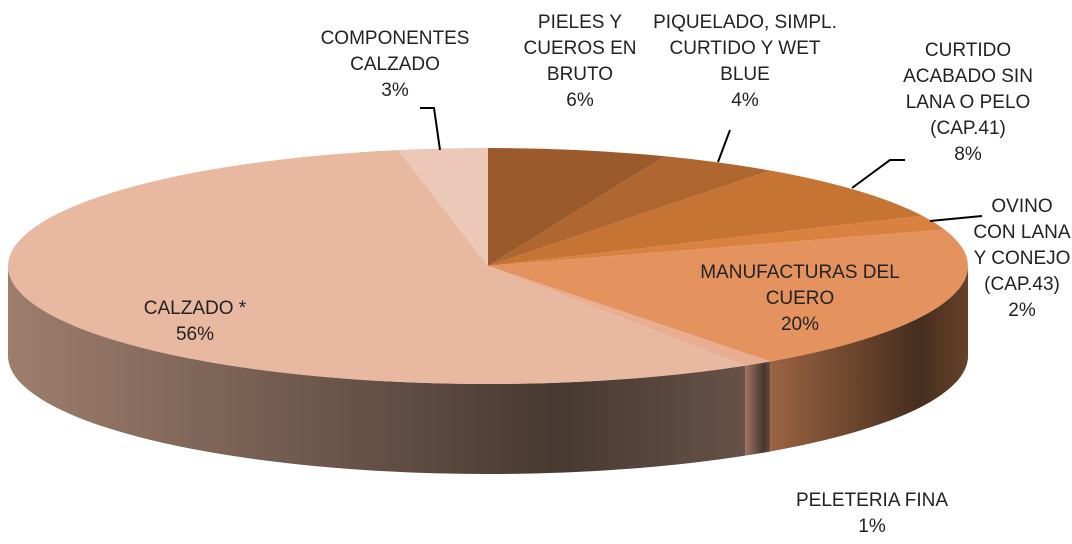 This screenshot has width=1072, height=544. I want to click on category-name: COMPONENTES CALZADO, so click(395, 51).